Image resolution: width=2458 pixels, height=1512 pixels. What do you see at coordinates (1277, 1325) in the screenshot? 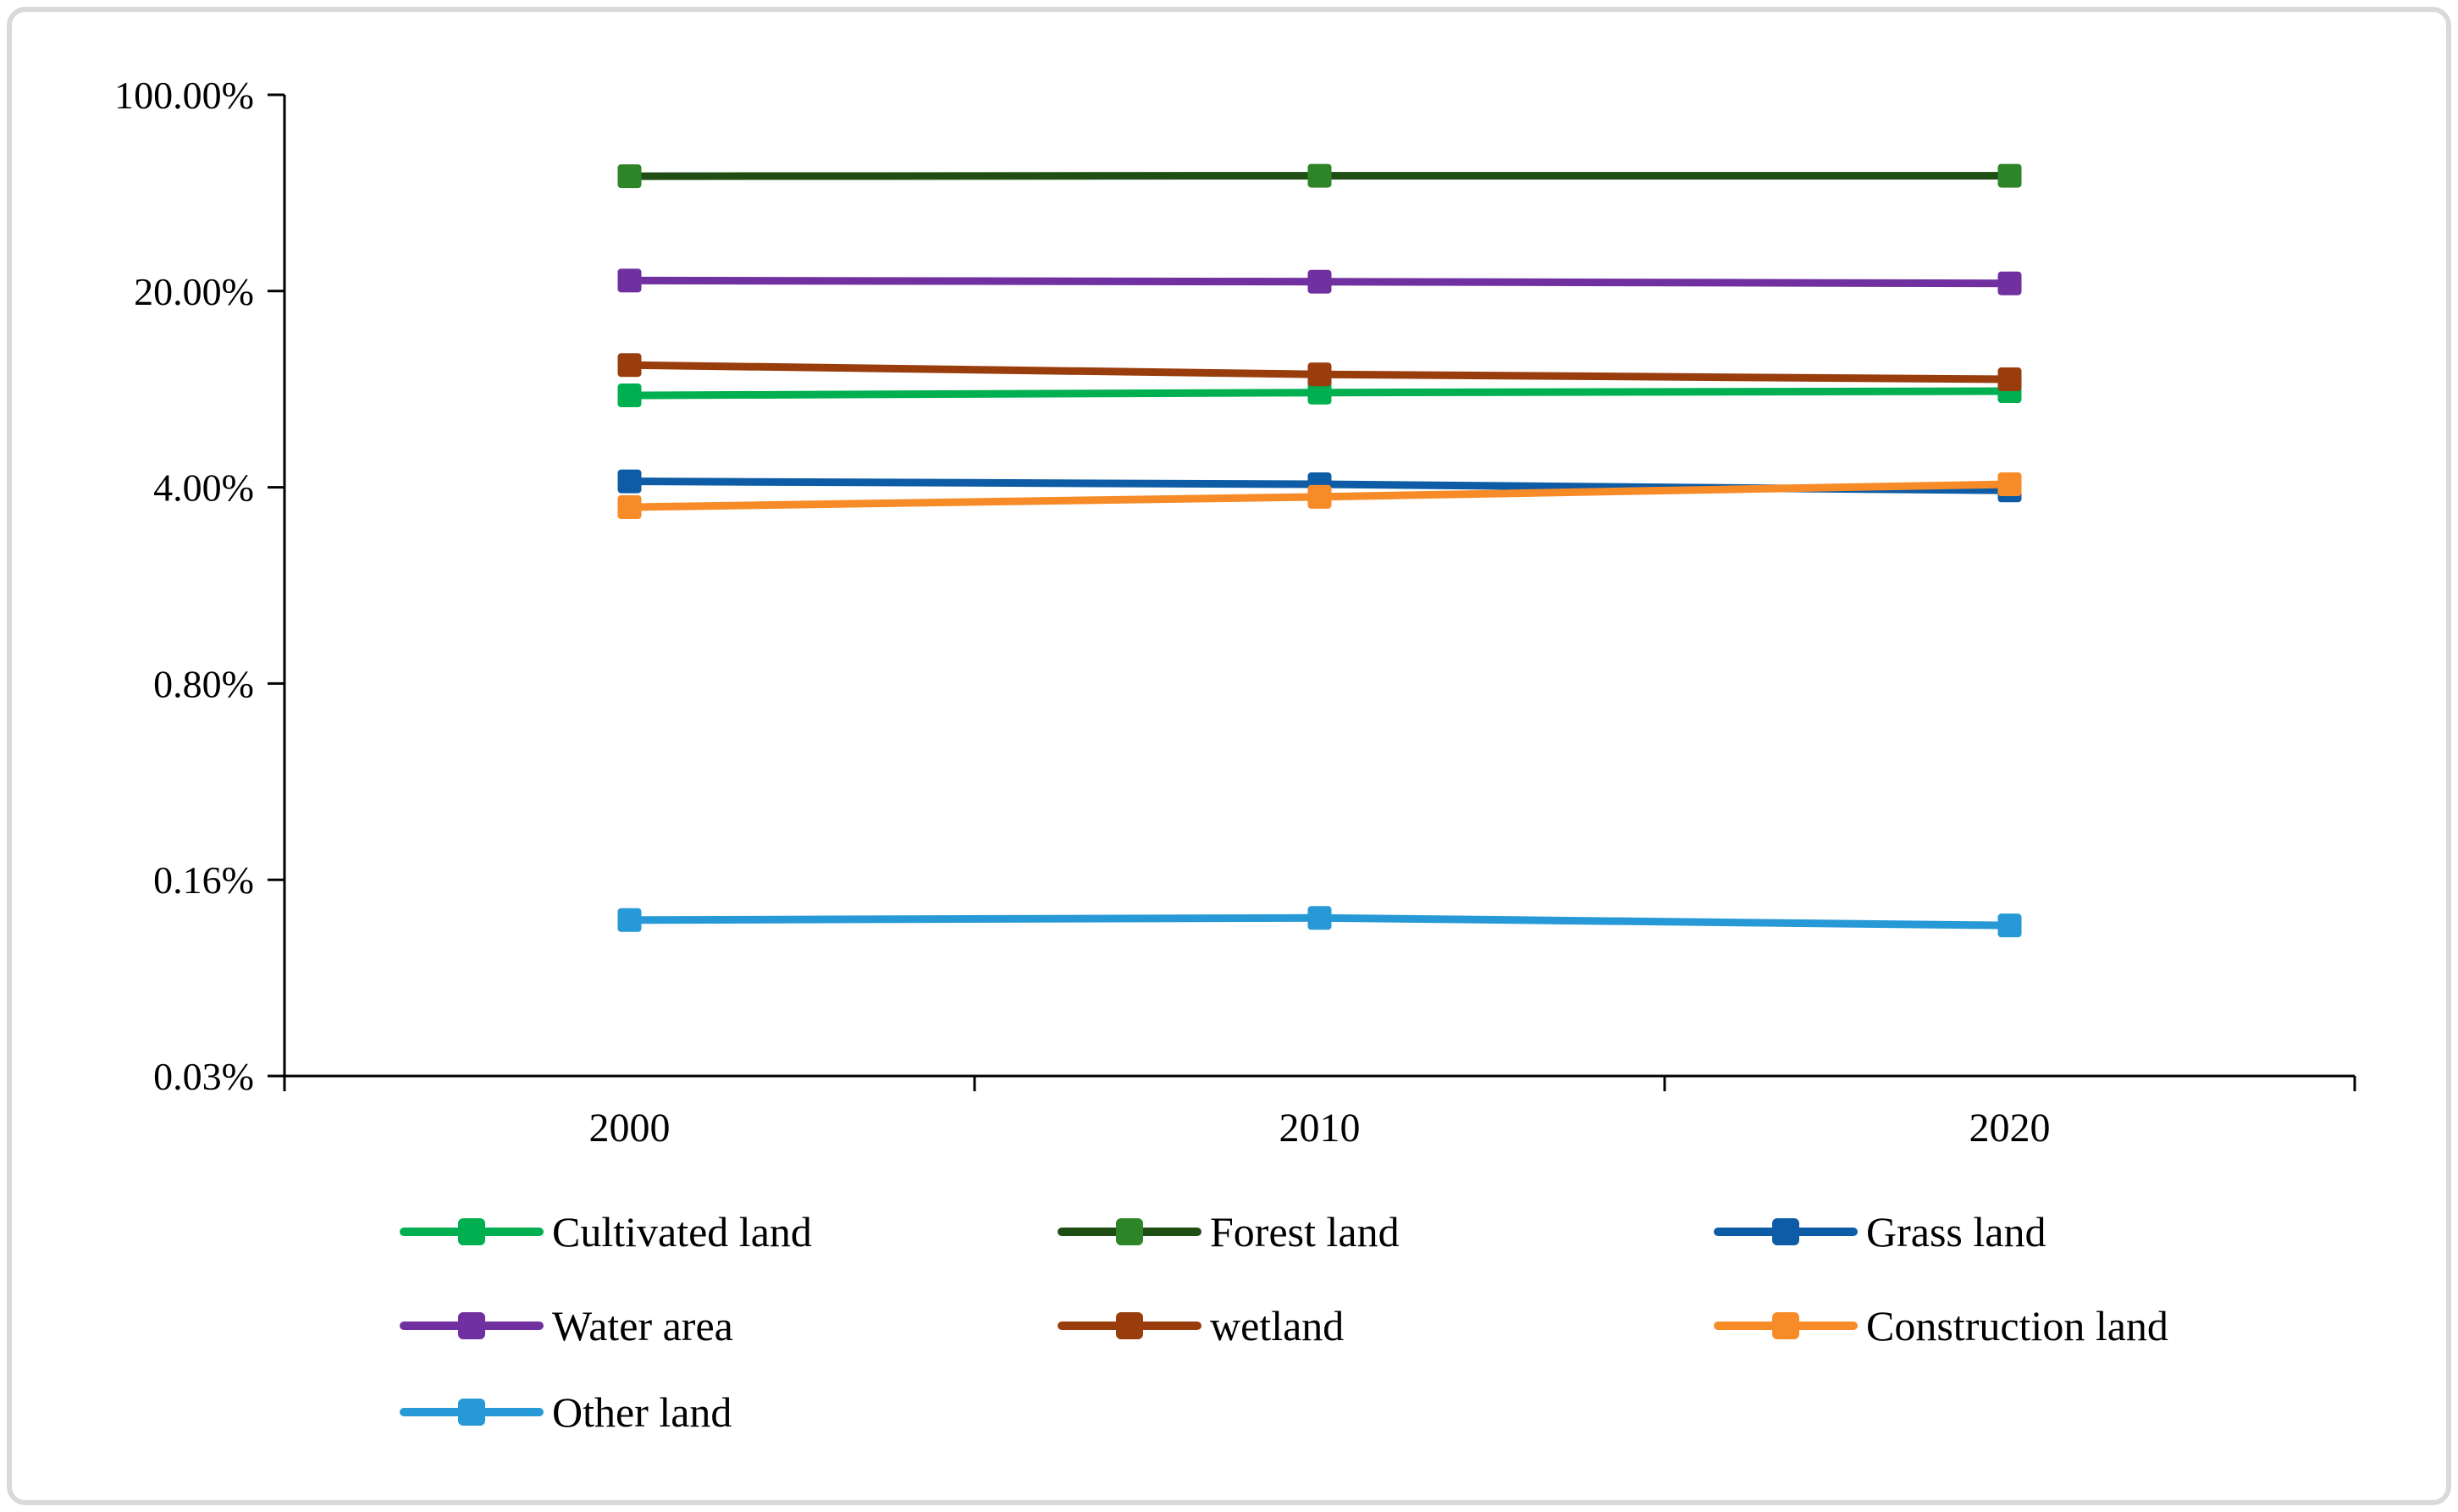
I see `legend-label: wetland` at bounding box center [1277, 1325].